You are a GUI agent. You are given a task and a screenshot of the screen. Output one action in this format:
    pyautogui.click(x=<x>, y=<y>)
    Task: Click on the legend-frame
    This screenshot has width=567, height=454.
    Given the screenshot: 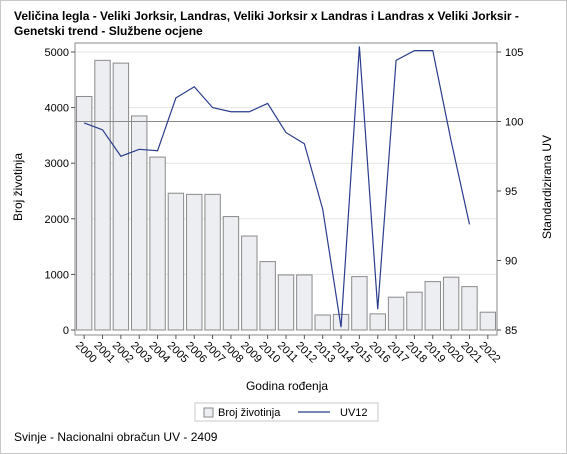 What is the action you would take?
    pyautogui.click(x=286, y=412)
    